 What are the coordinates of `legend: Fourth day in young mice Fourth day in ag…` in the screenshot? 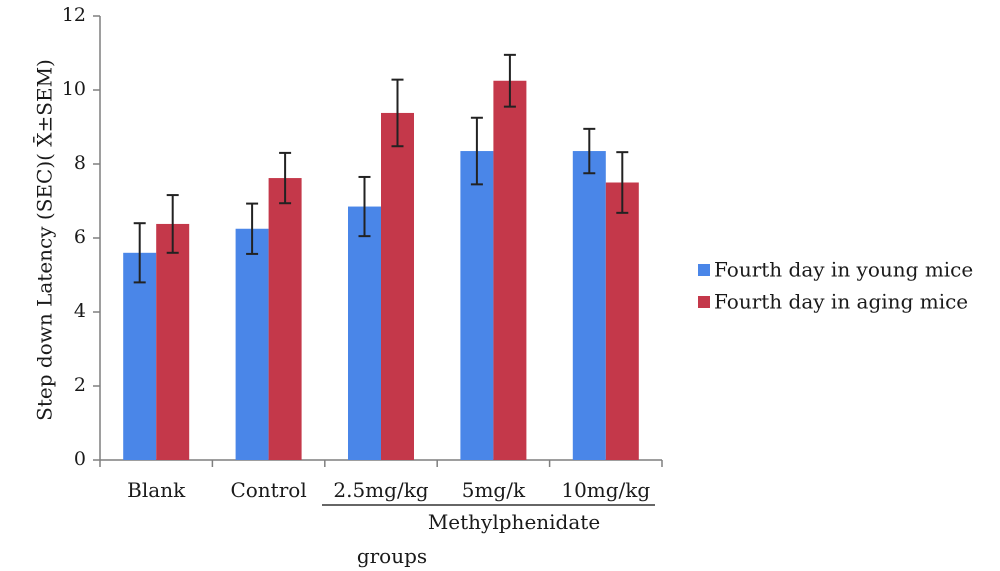 It's located at (835, 286).